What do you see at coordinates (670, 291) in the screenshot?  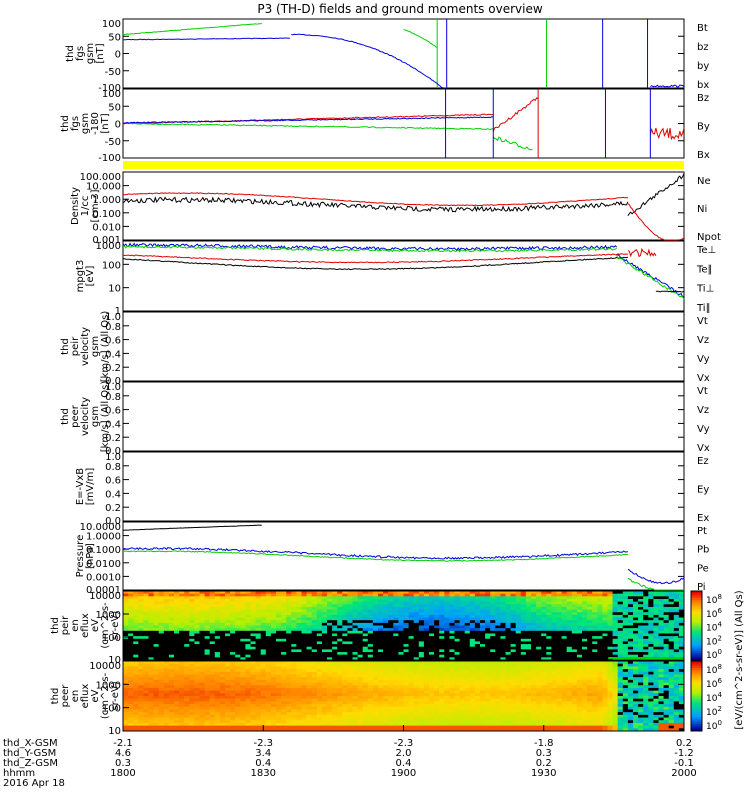 I see `tell-line` at bounding box center [670, 291].